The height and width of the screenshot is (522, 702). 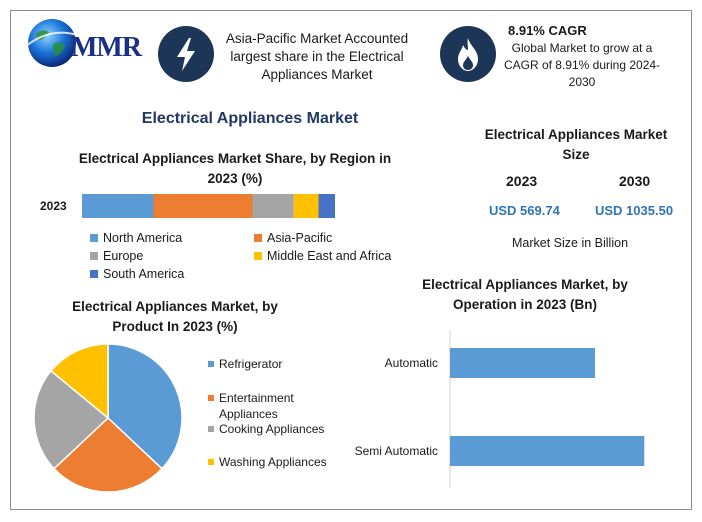 What do you see at coordinates (143, 238) in the screenshot?
I see `legend-label: North America` at bounding box center [143, 238].